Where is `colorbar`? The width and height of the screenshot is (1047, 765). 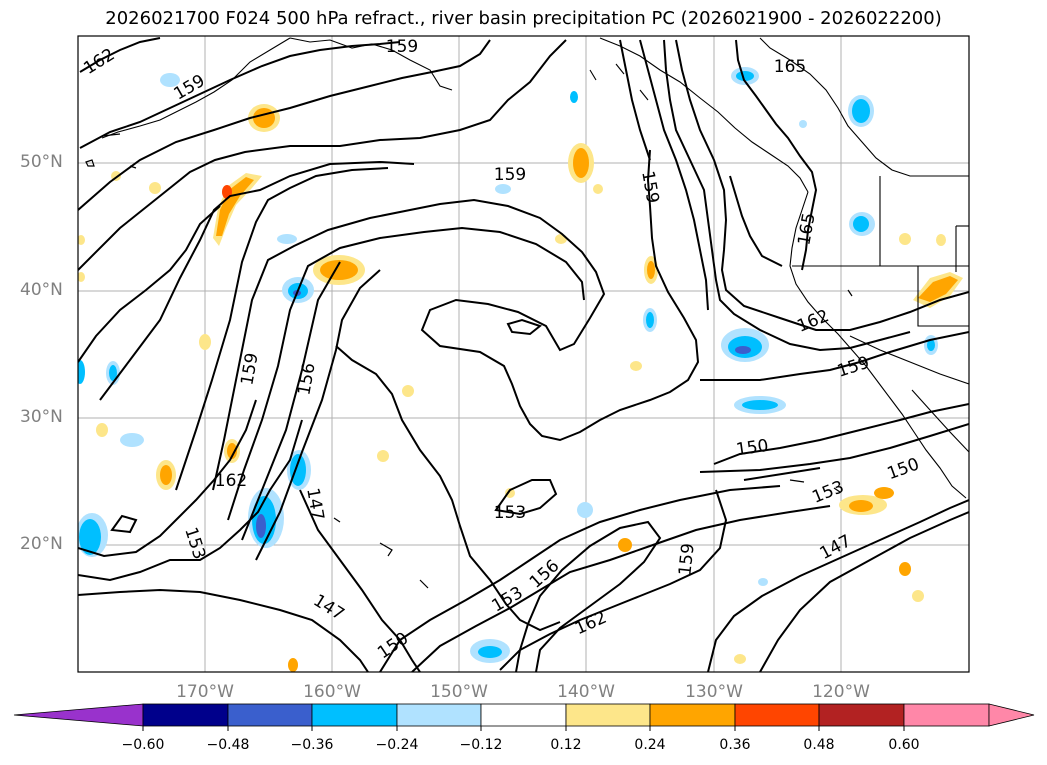
colorbar is located at coordinates (524, 717).